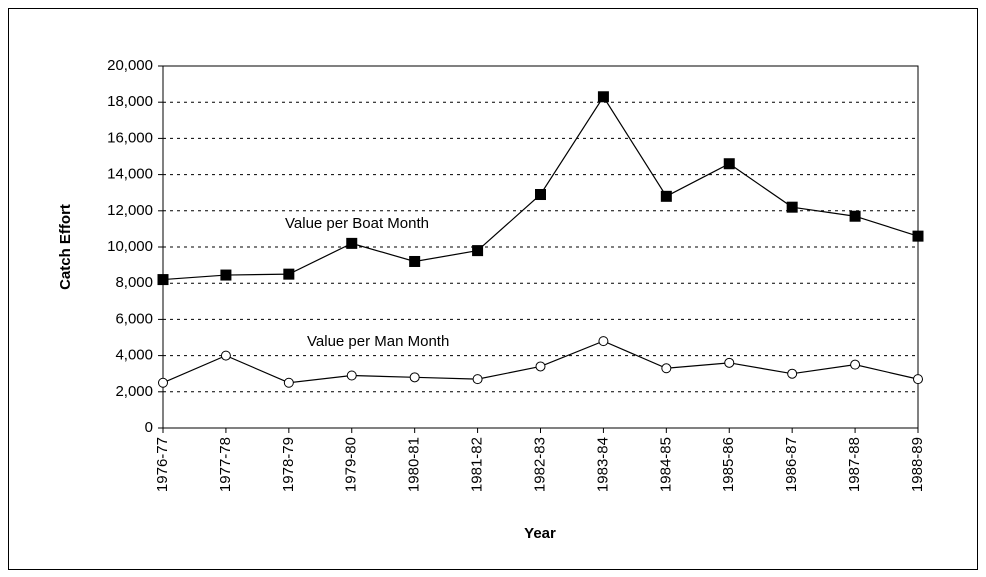 The image size is (986, 577). I want to click on y-tick-label: 10,000, so click(130, 246).